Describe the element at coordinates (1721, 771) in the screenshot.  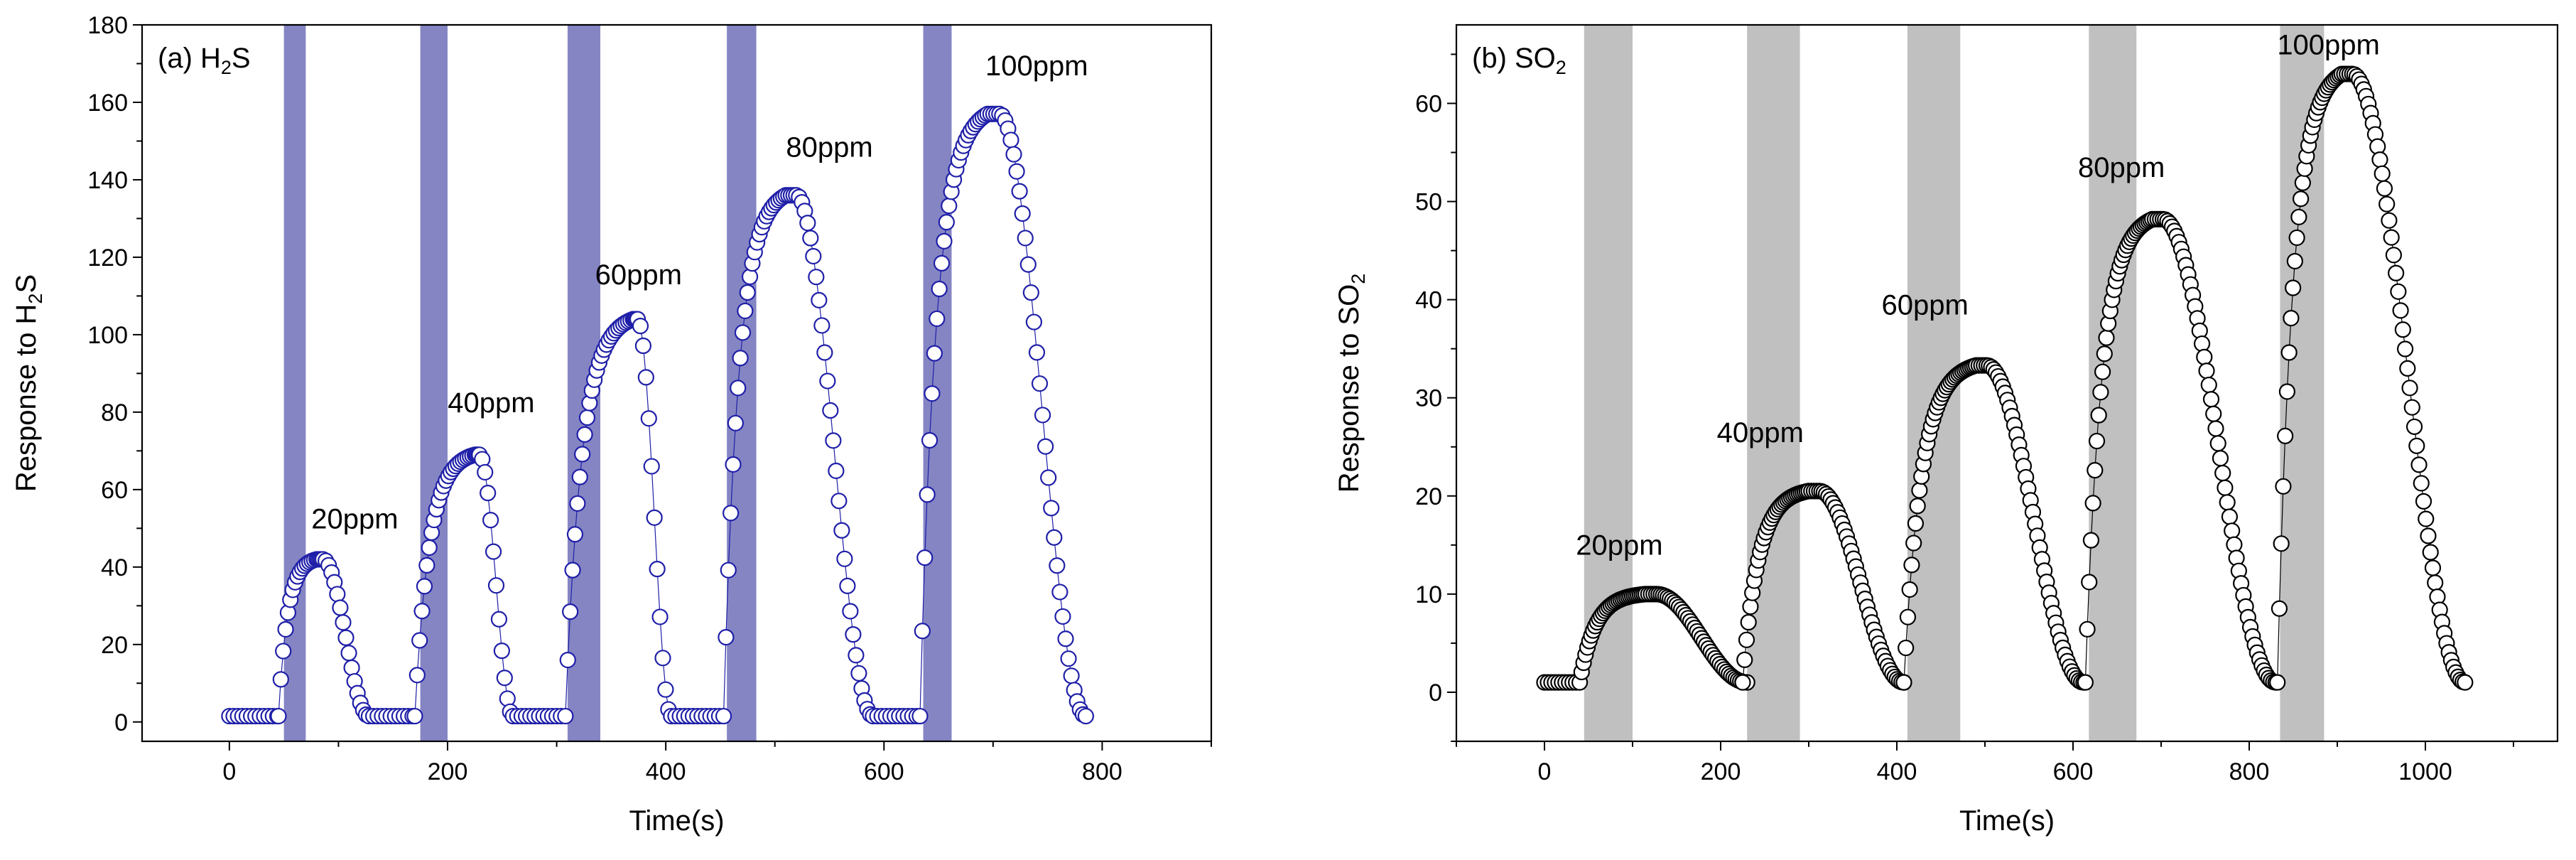
I see `x-tick-label: 200` at that location.